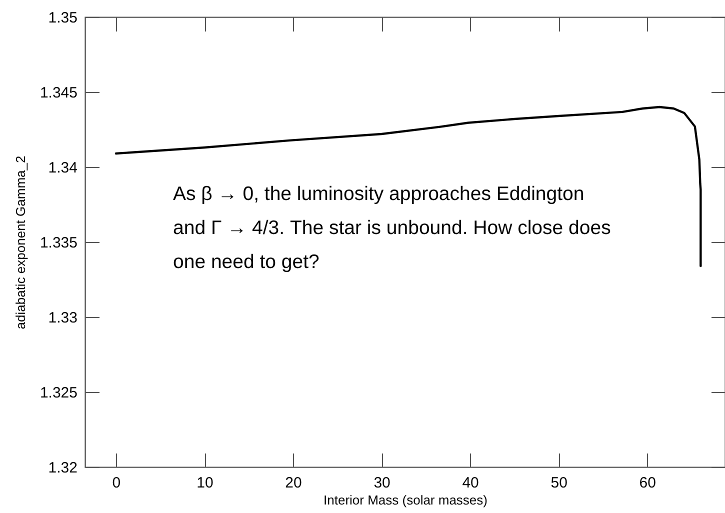 The width and height of the screenshot is (725, 513). Describe the element at coordinates (63, 468) in the screenshot. I see `y-tick-label: 1.32` at that location.